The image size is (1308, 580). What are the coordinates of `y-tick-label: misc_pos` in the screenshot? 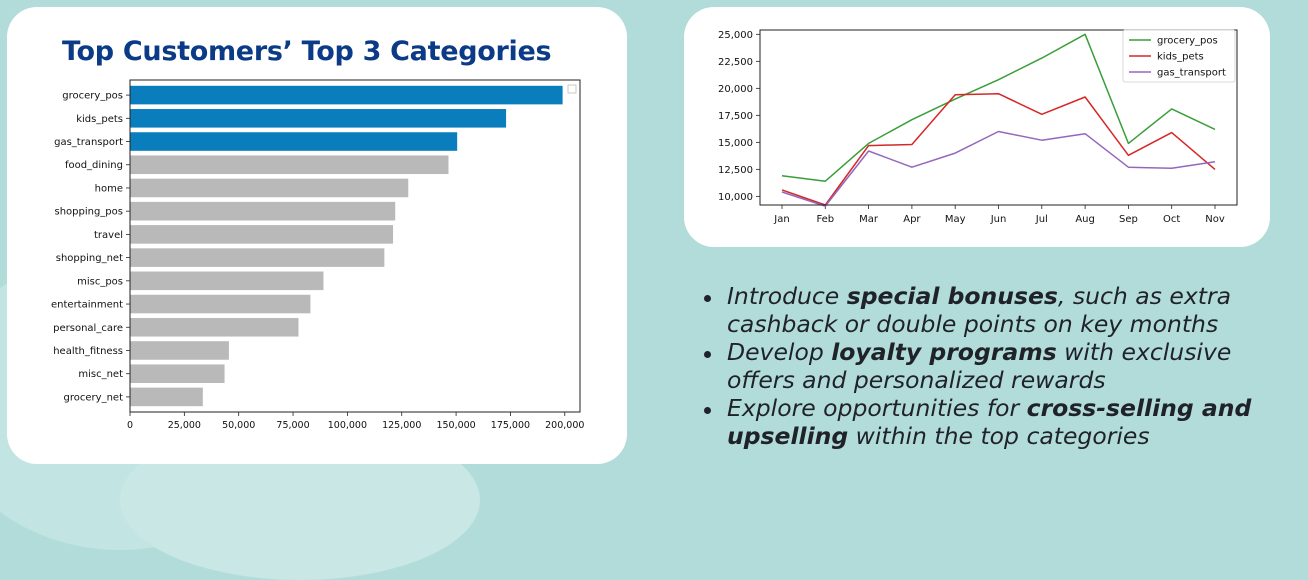 It's located at (100, 281).